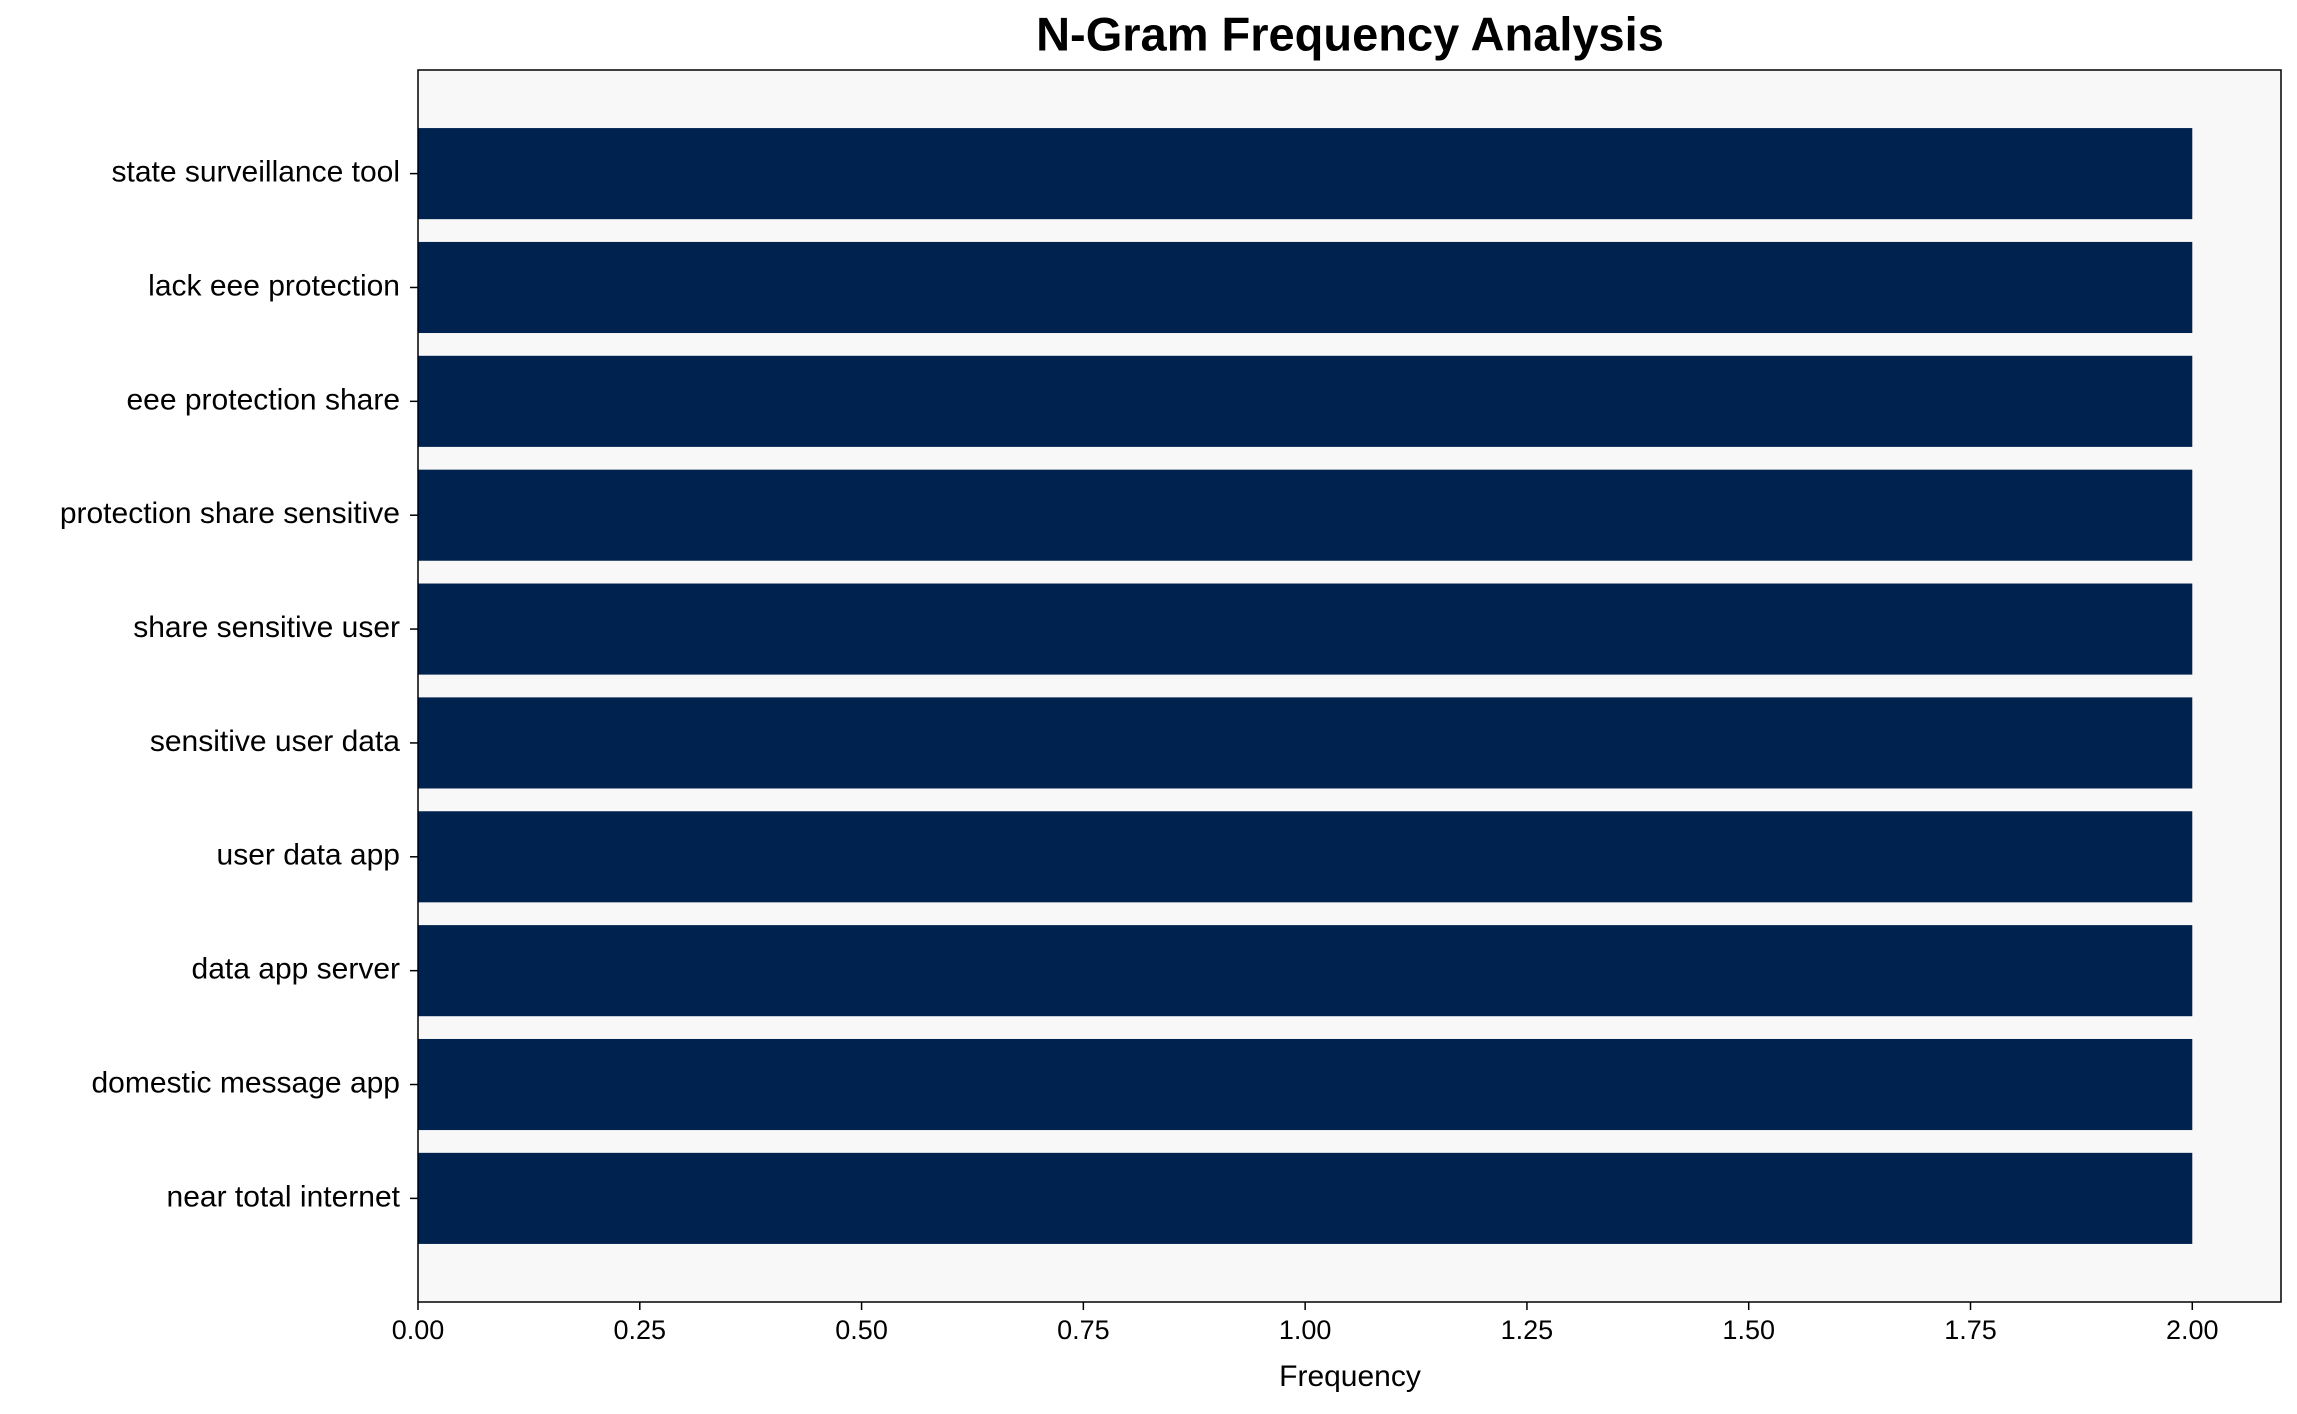 The height and width of the screenshot is (1414, 2297). What do you see at coordinates (296, 969) in the screenshot?
I see `y-tick-label: data app server` at bounding box center [296, 969].